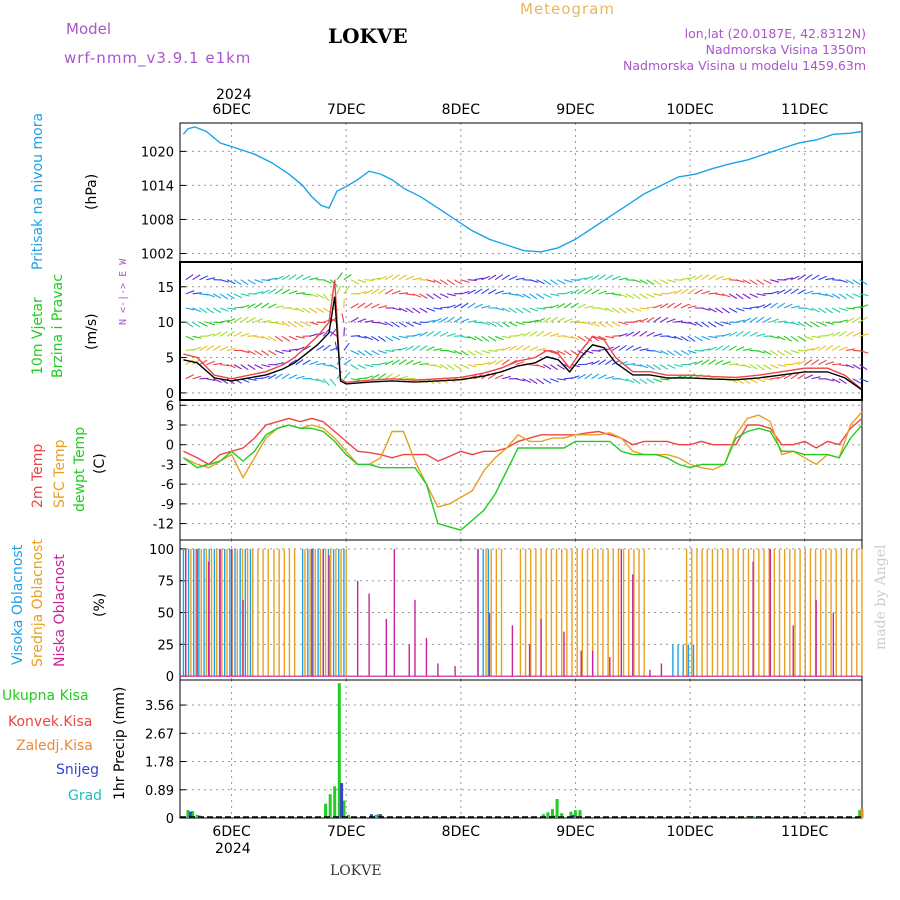 This screenshot has height=900, width=900. What do you see at coordinates (165, 614) in the screenshot?
I see `ytick-label: 50` at bounding box center [165, 614].